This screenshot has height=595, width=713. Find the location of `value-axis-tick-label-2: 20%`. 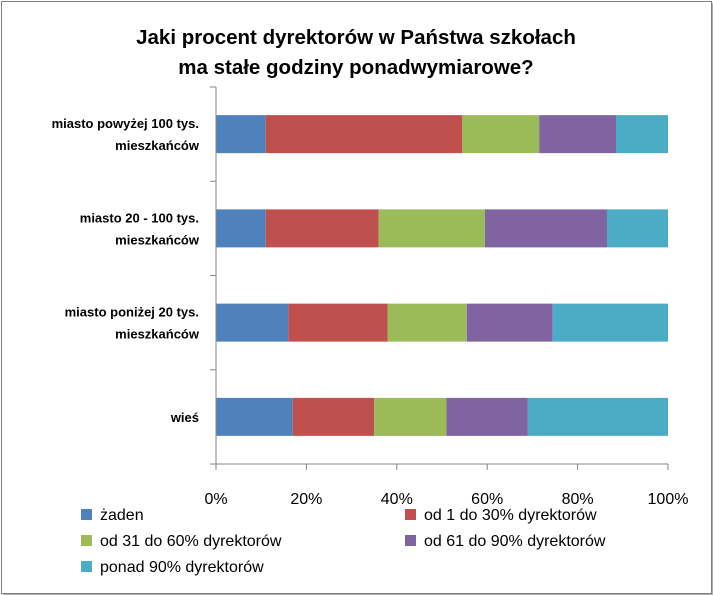

value-axis-tick-label-2: 20% is located at coordinates (306, 499).